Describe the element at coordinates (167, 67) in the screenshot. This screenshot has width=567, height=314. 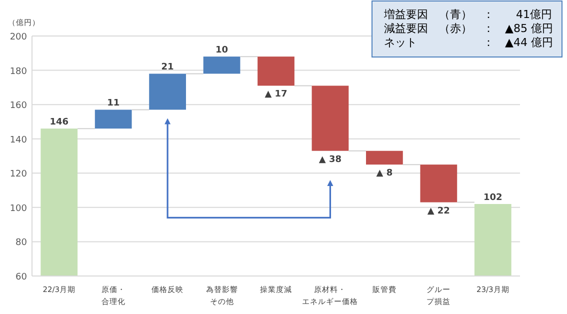
I see `data-label: 21` at that location.